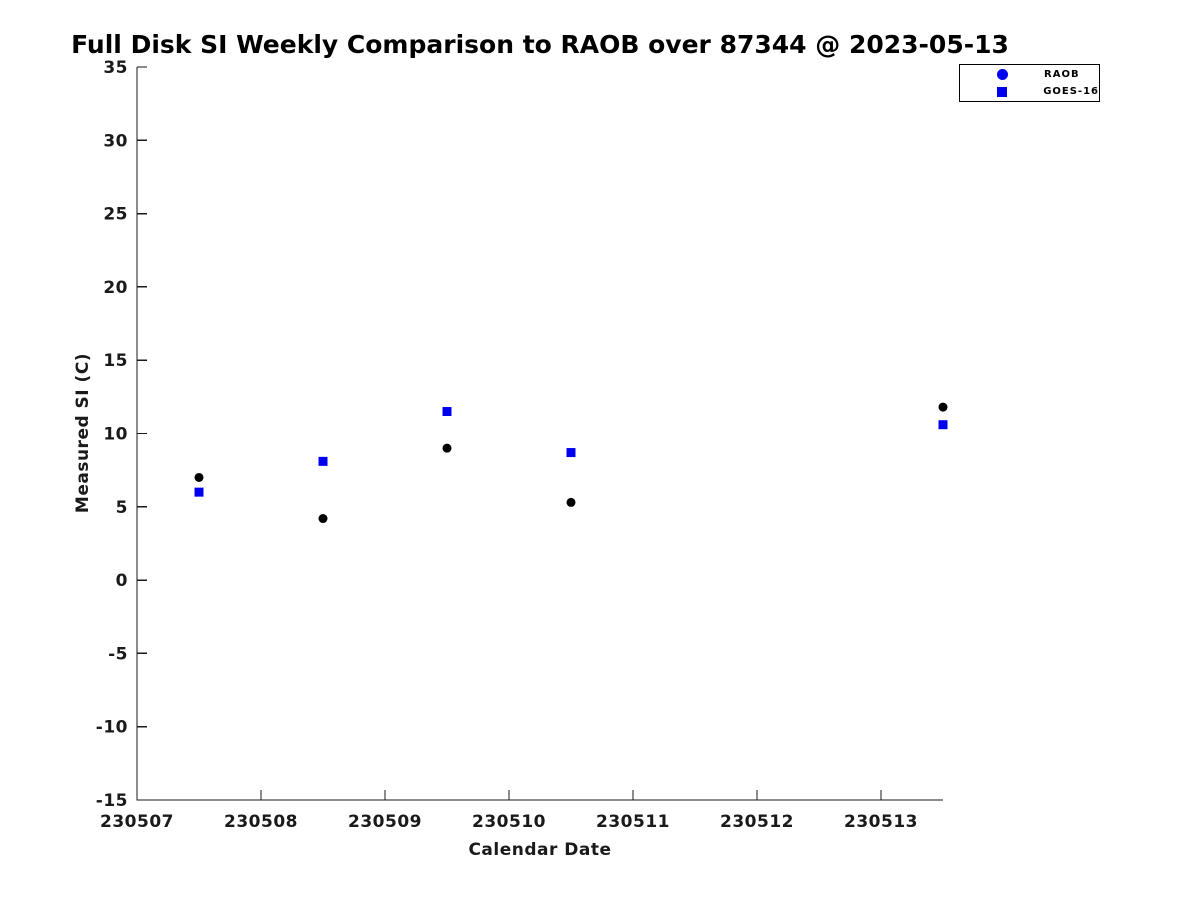  What do you see at coordinates (112, 801) in the screenshot?
I see `y-tick-label: -15` at bounding box center [112, 801].